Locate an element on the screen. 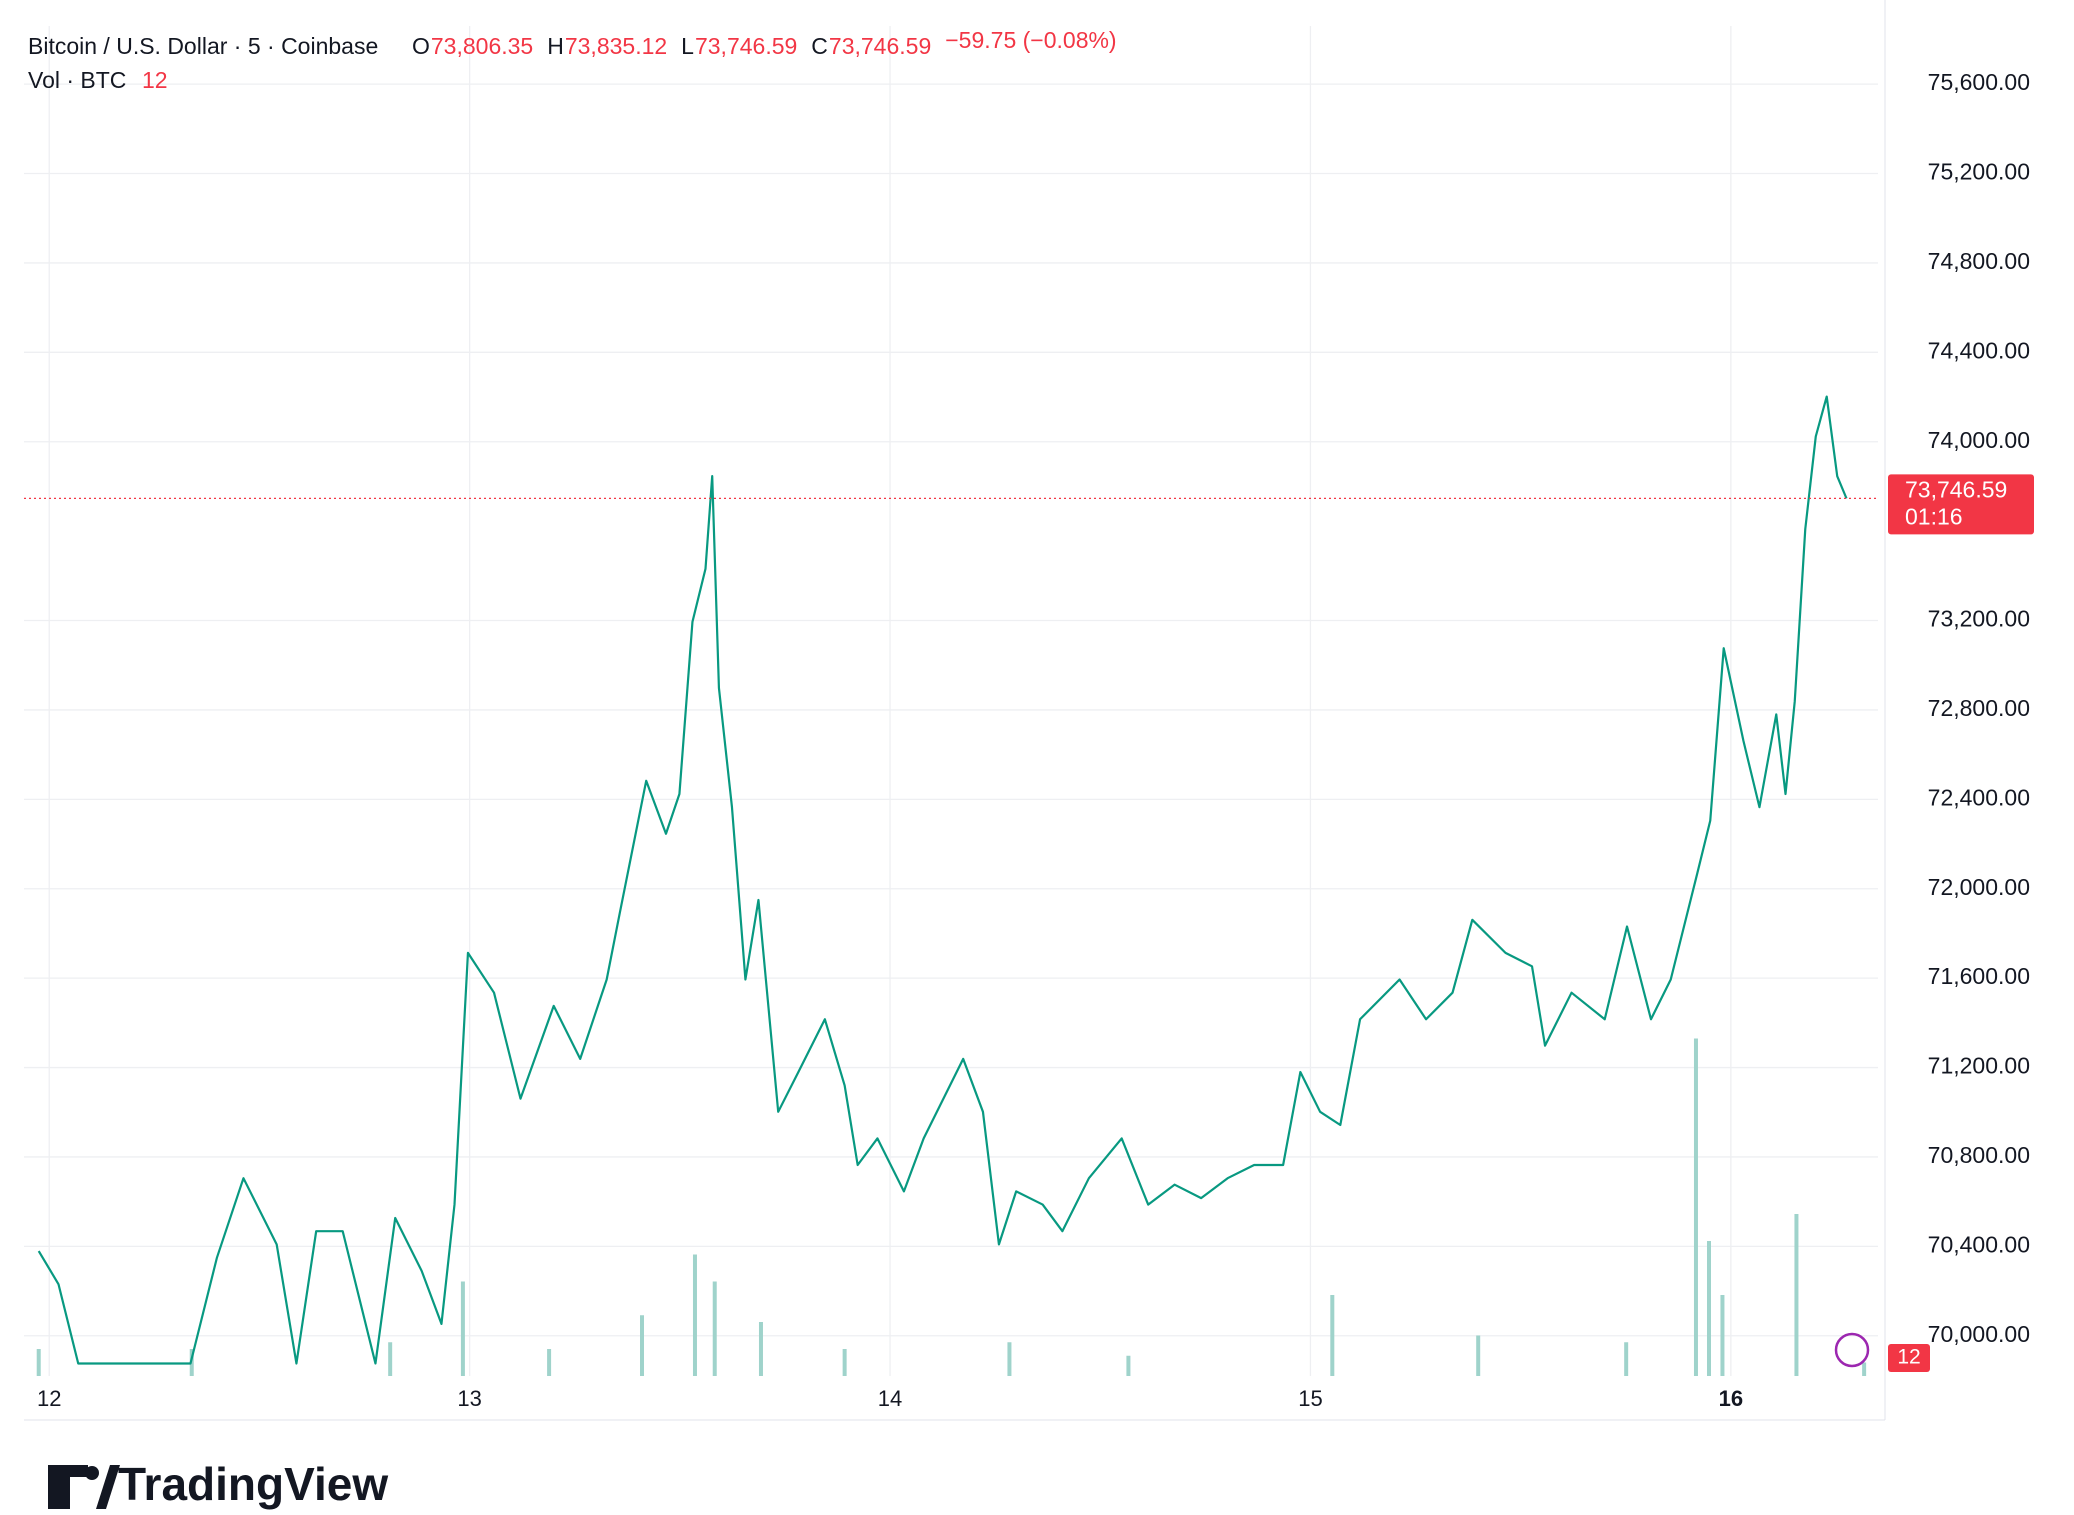 The width and height of the screenshot is (2074, 1515). x-tick-label: 13 is located at coordinates (469, 1398).